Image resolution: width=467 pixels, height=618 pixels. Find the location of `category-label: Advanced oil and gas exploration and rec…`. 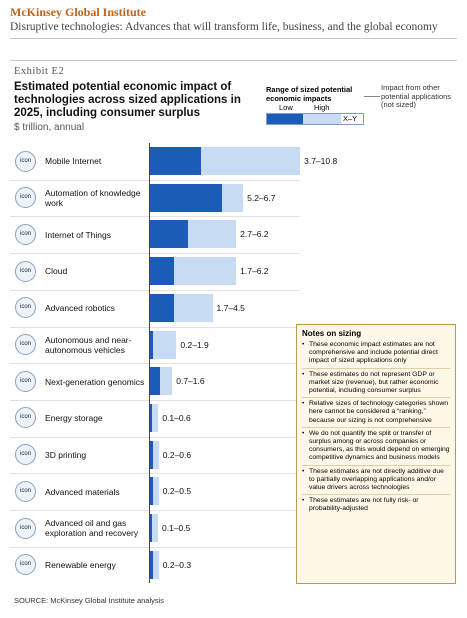

category-label: Advanced oil and gas exploration and rec… is located at coordinates (92, 528).